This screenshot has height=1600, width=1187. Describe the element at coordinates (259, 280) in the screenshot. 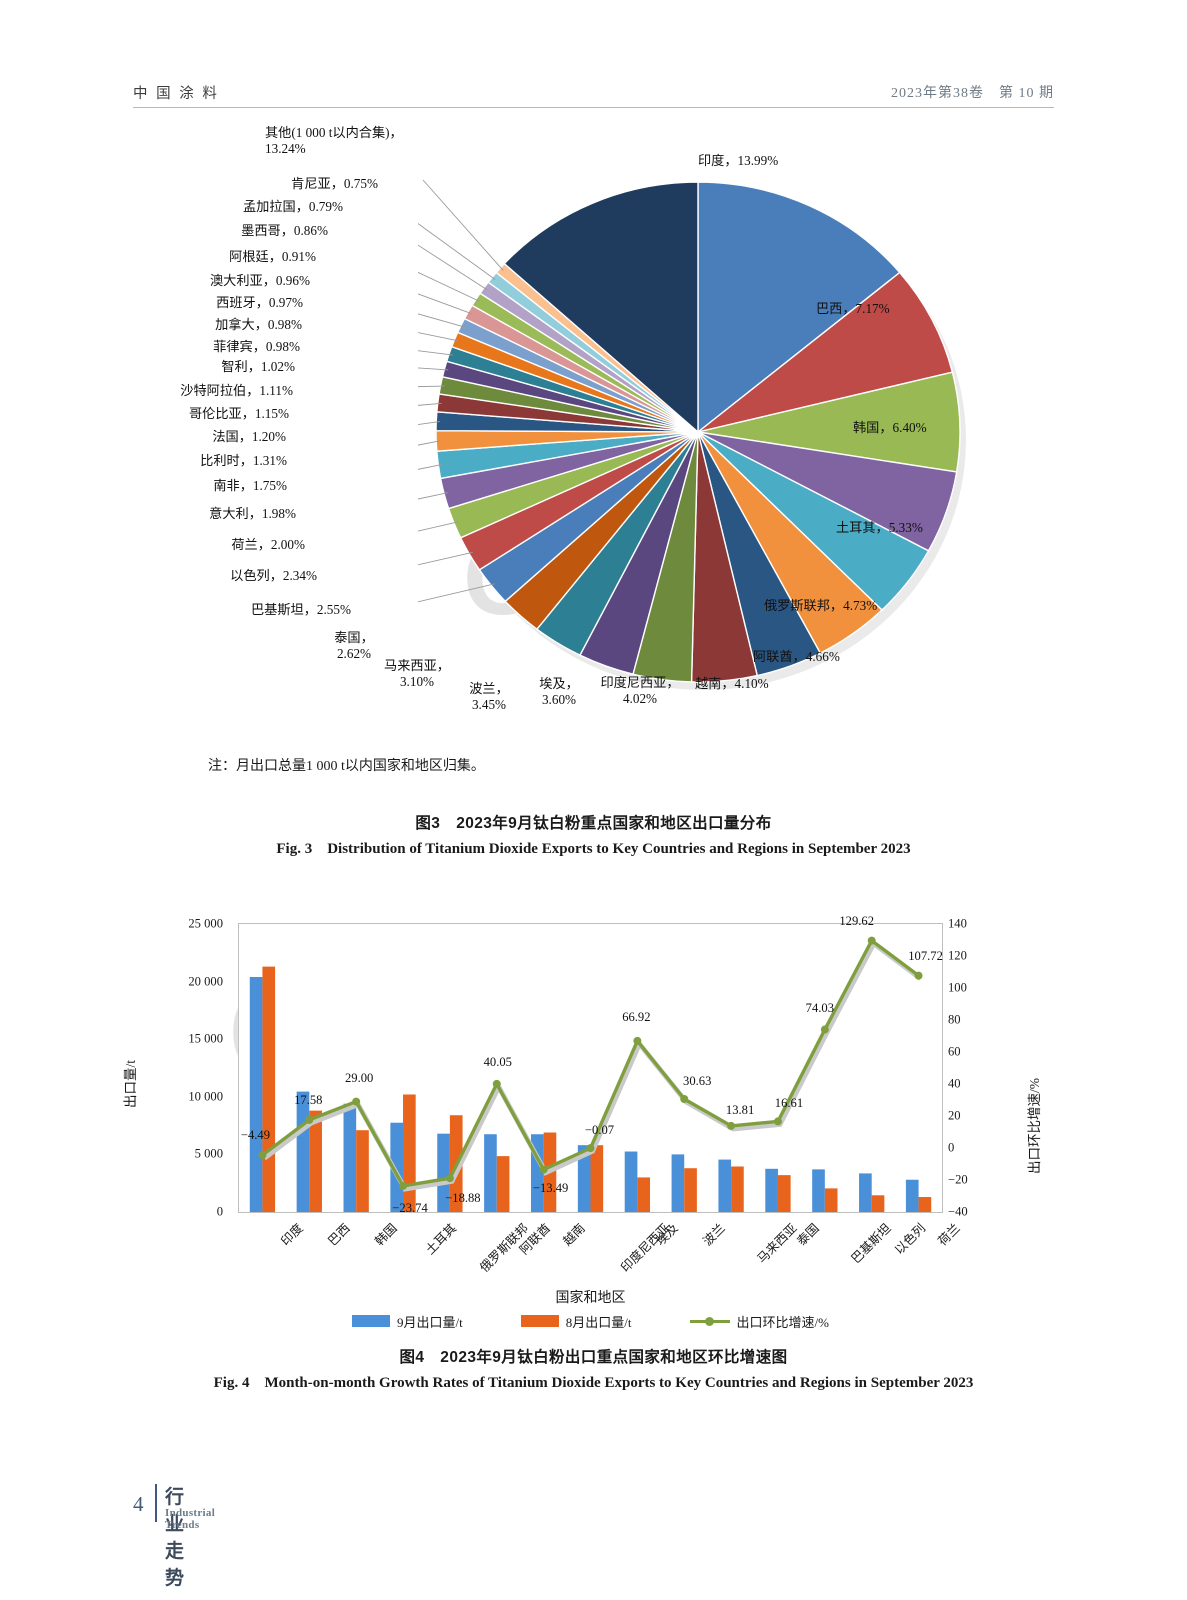

I see `pie-label-australia: 澳大利亚，0.96%` at that location.